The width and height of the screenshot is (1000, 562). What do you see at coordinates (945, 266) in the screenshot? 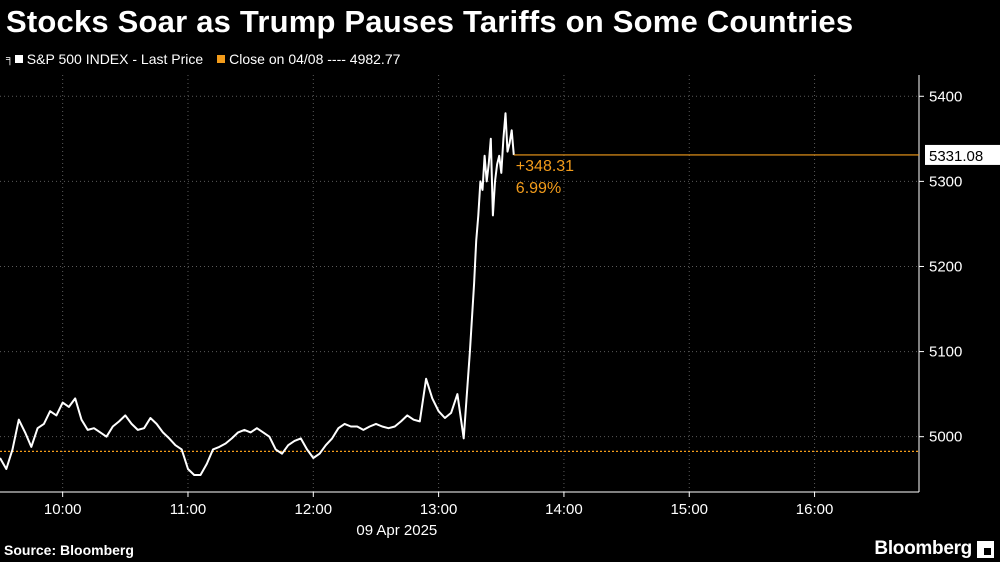
I see `y-tick-label: 5200` at bounding box center [945, 266].